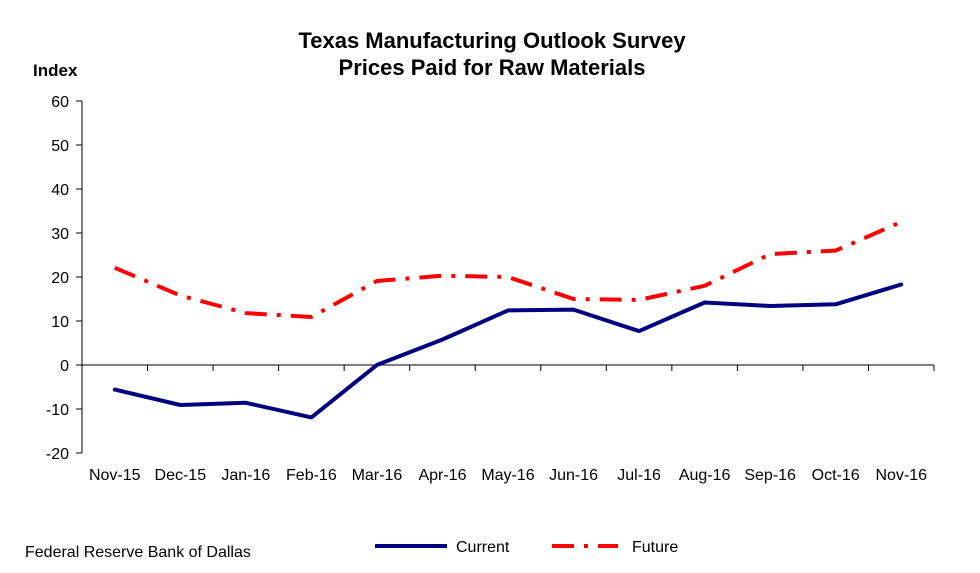 The image size is (980, 573). What do you see at coordinates (60, 146) in the screenshot?
I see `y-tick-label: 50` at bounding box center [60, 146].